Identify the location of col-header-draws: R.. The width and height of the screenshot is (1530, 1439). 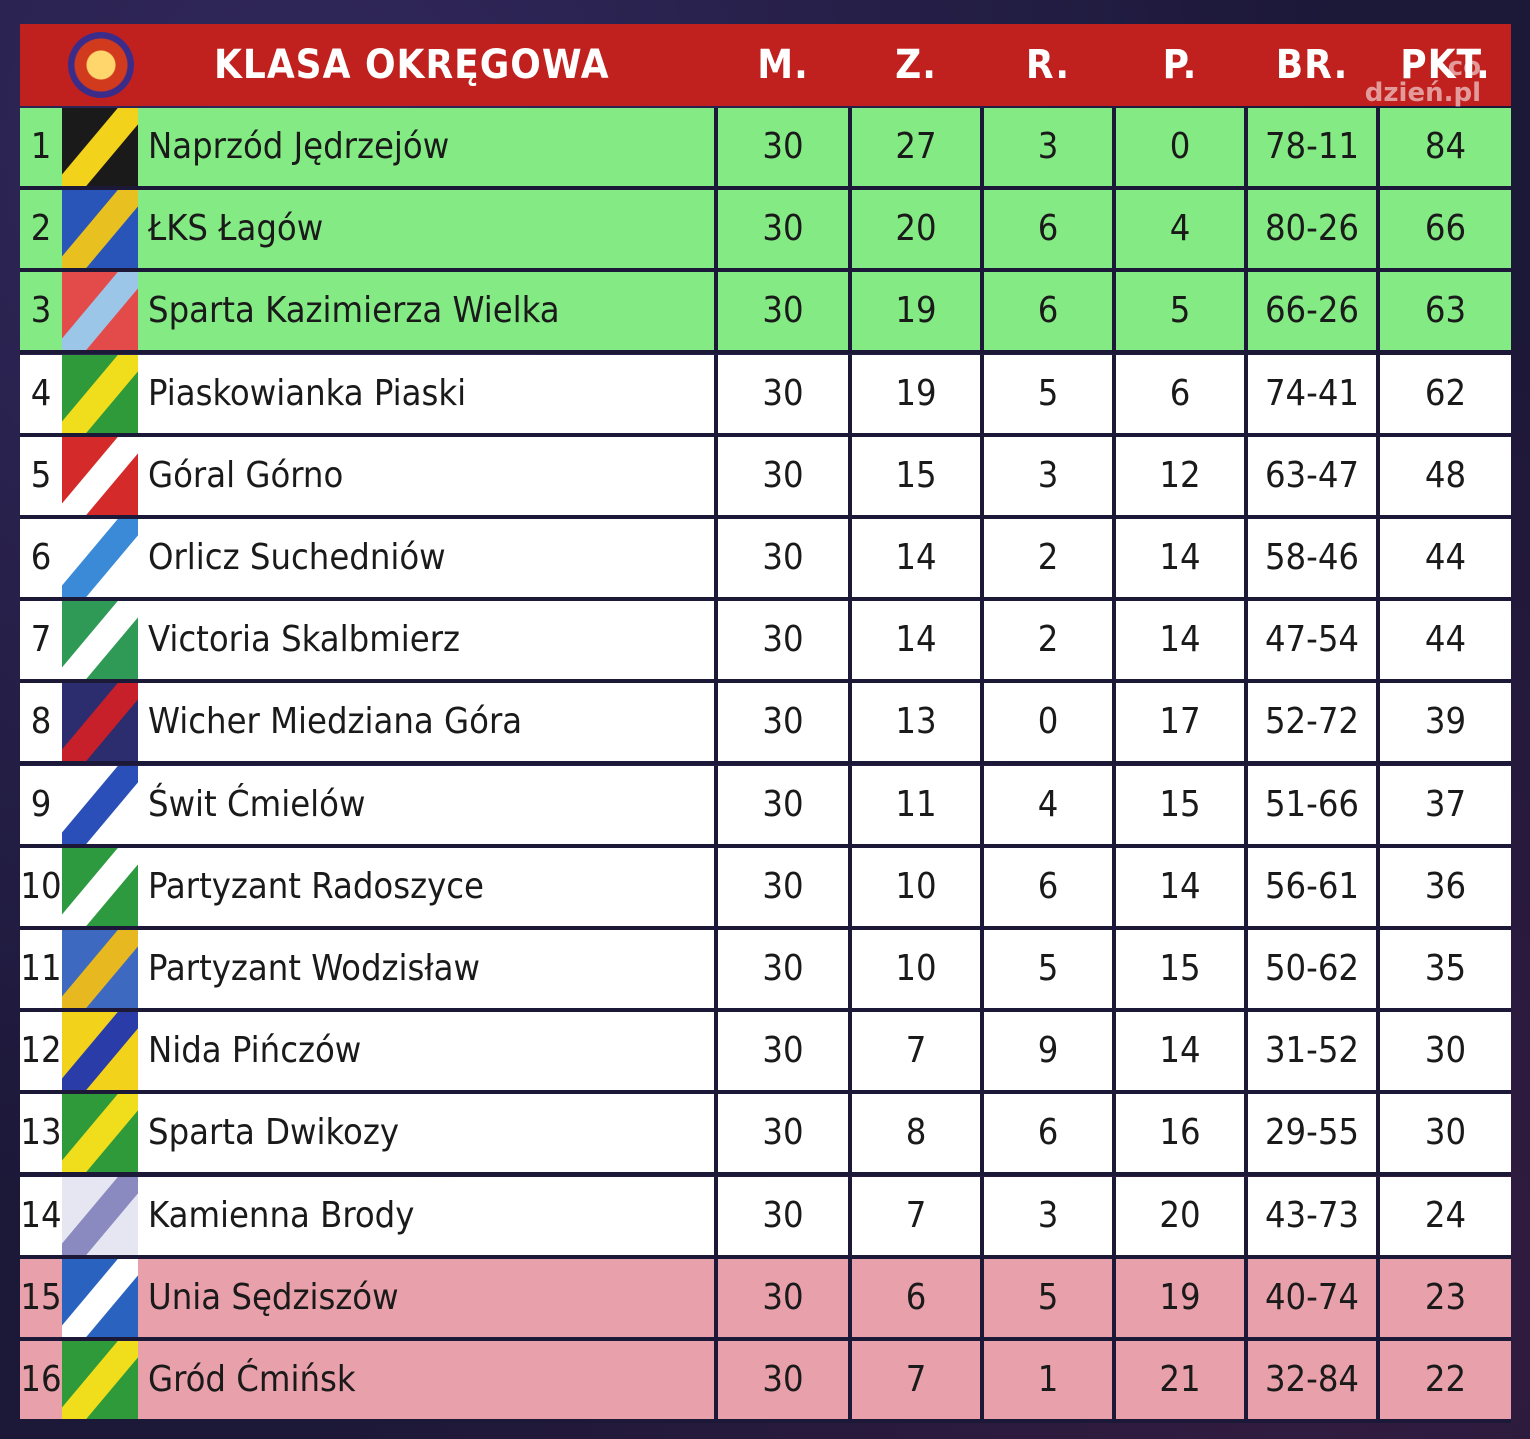
(1048, 65).